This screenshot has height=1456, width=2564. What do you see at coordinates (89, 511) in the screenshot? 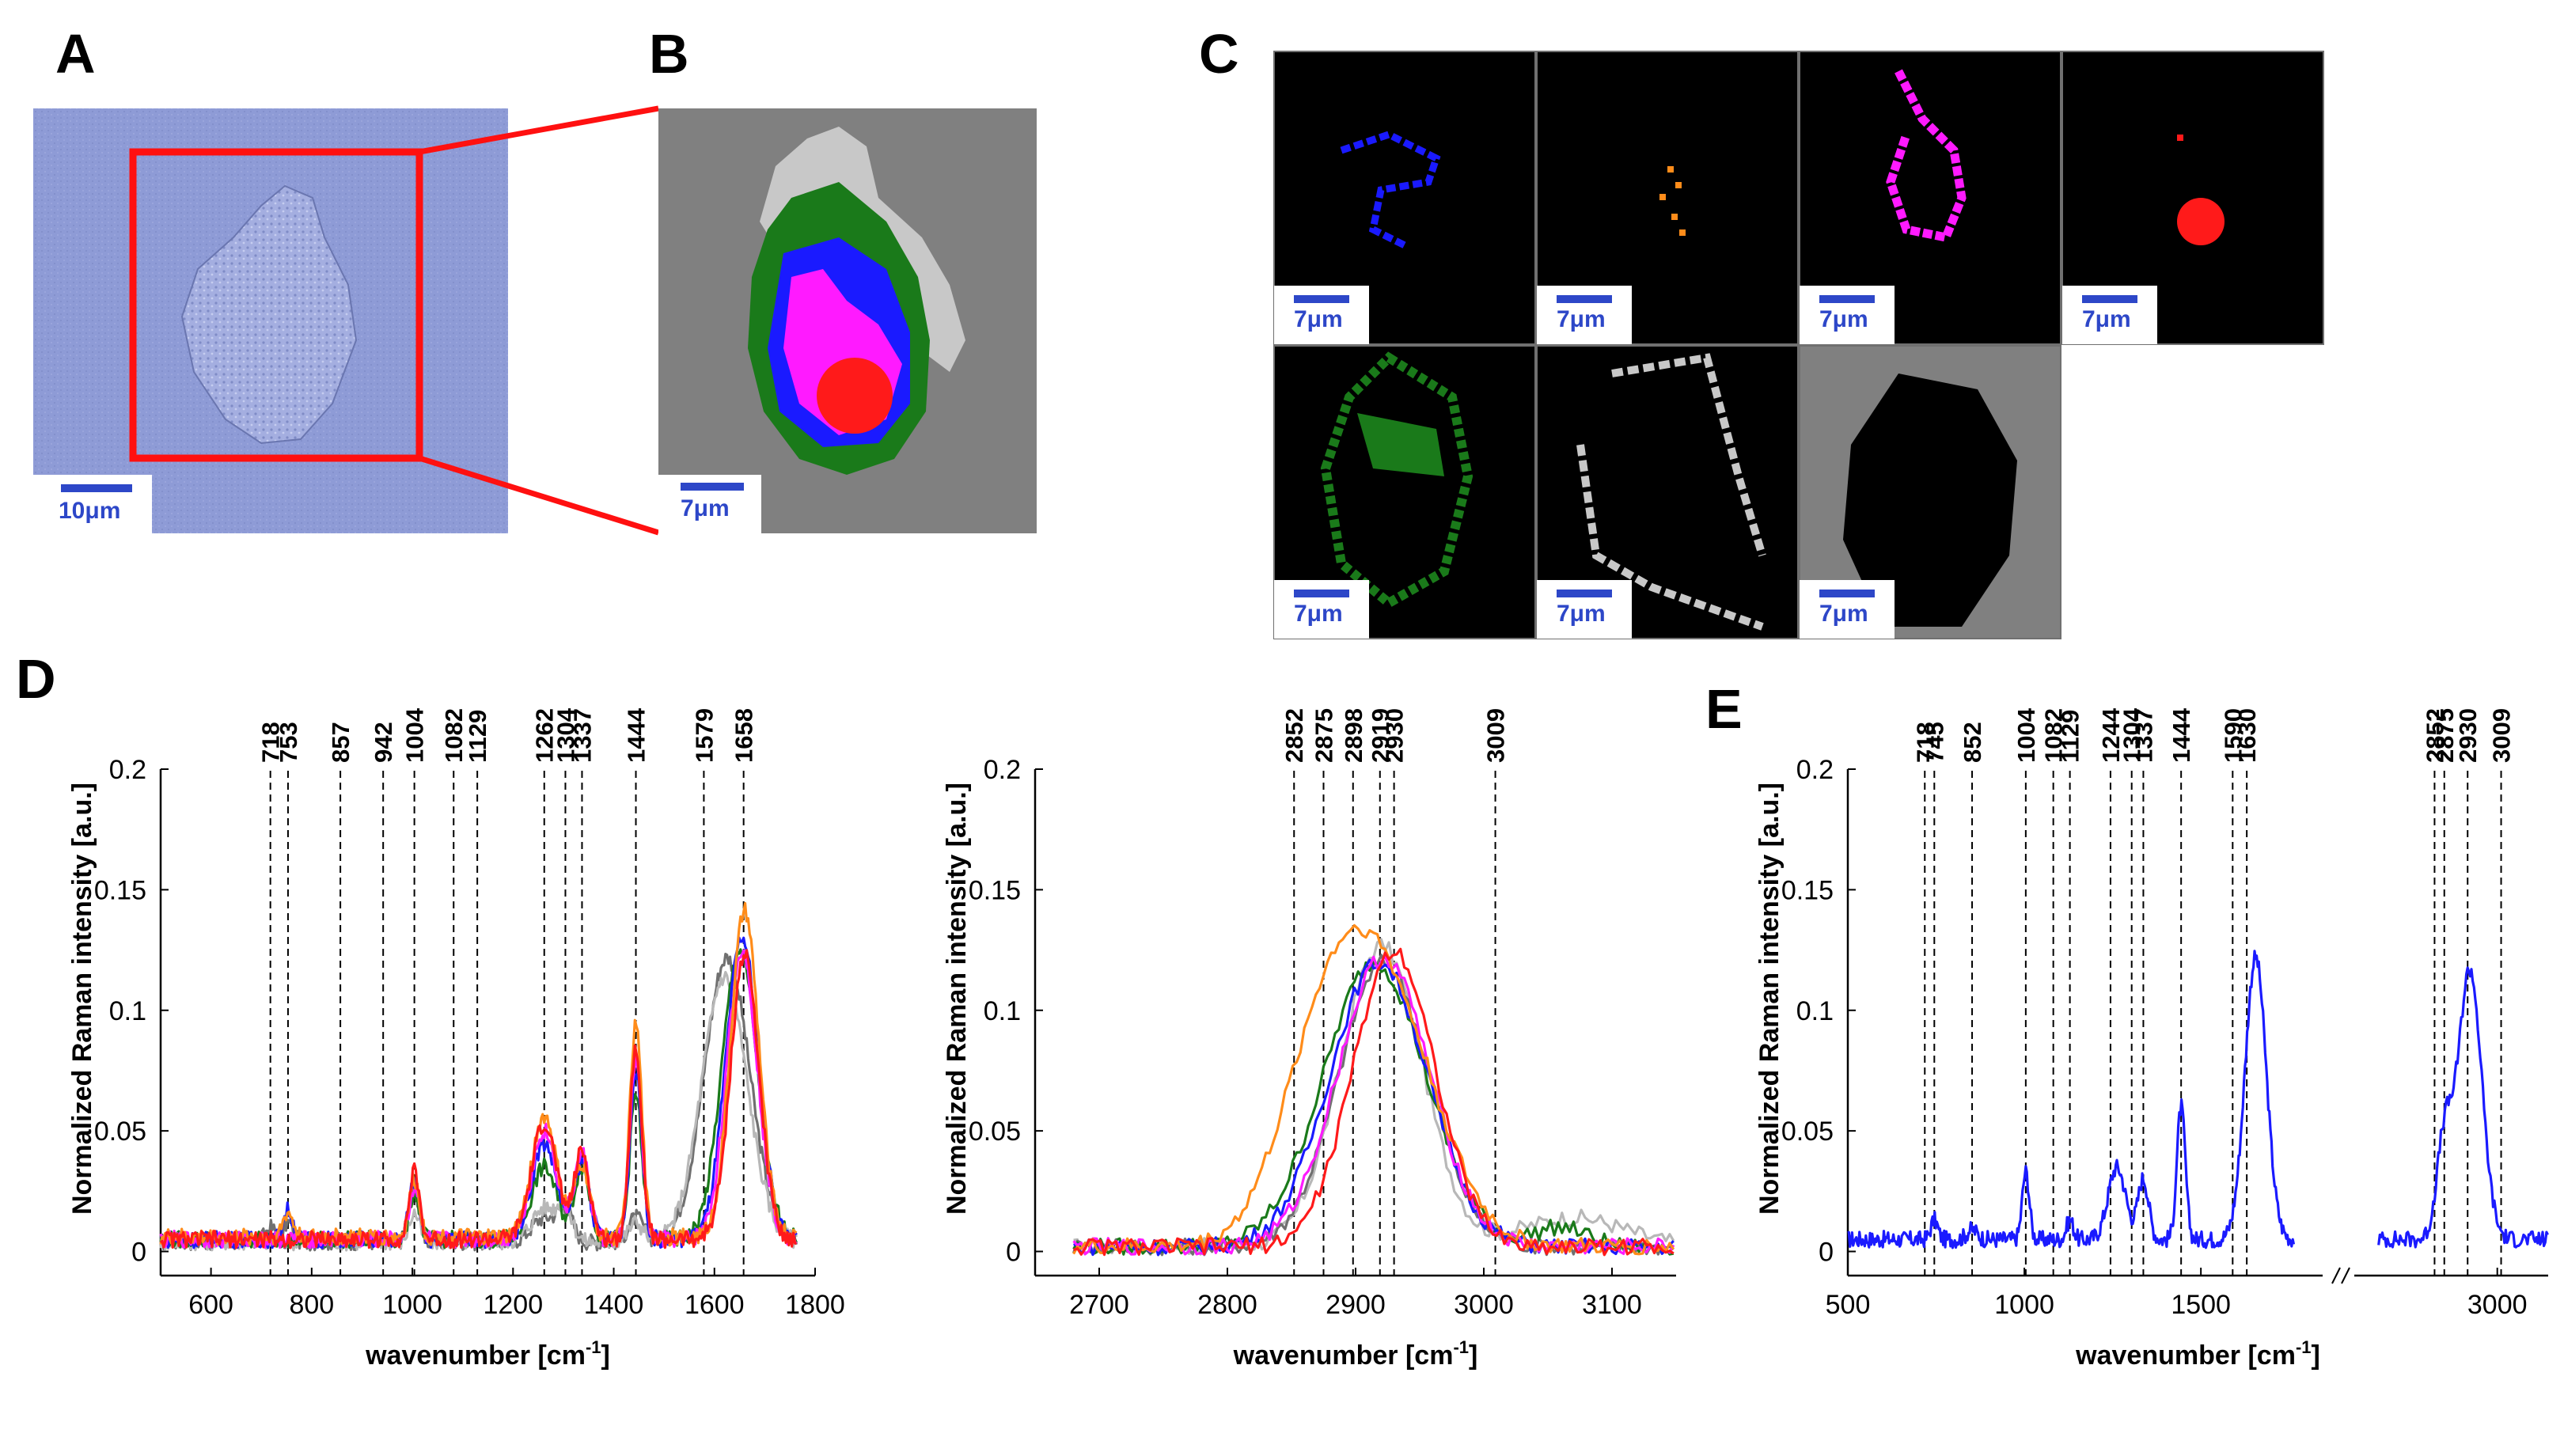
I see `scalebar-label: 10μm` at bounding box center [89, 511].